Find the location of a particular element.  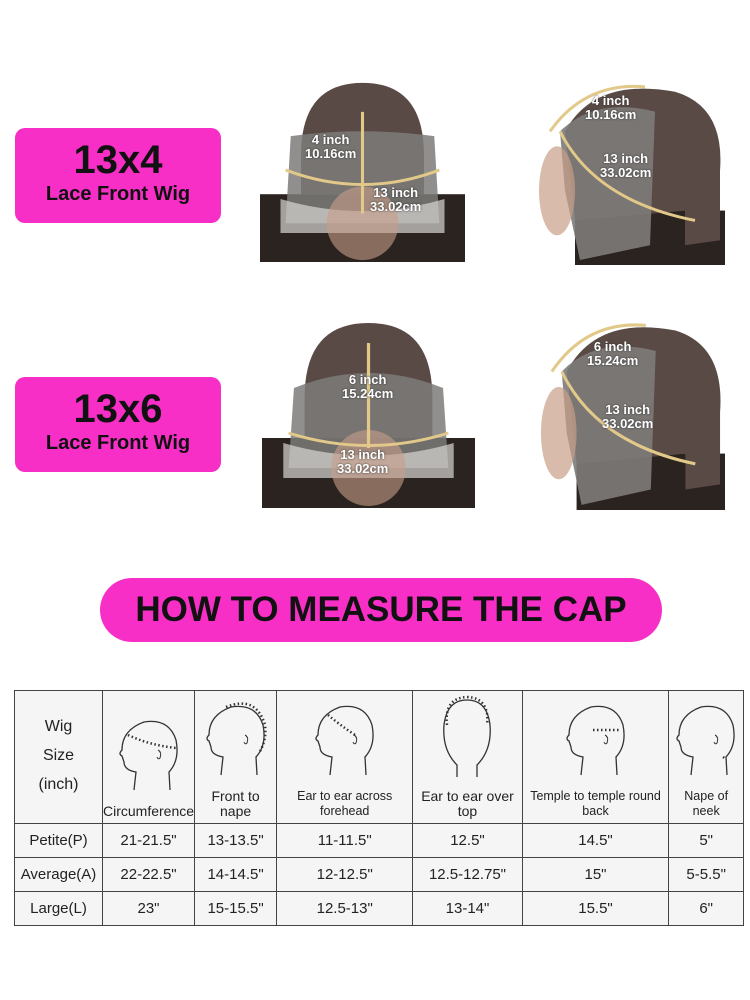

column-header: Temple to temple round back is located at coordinates (595, 757).